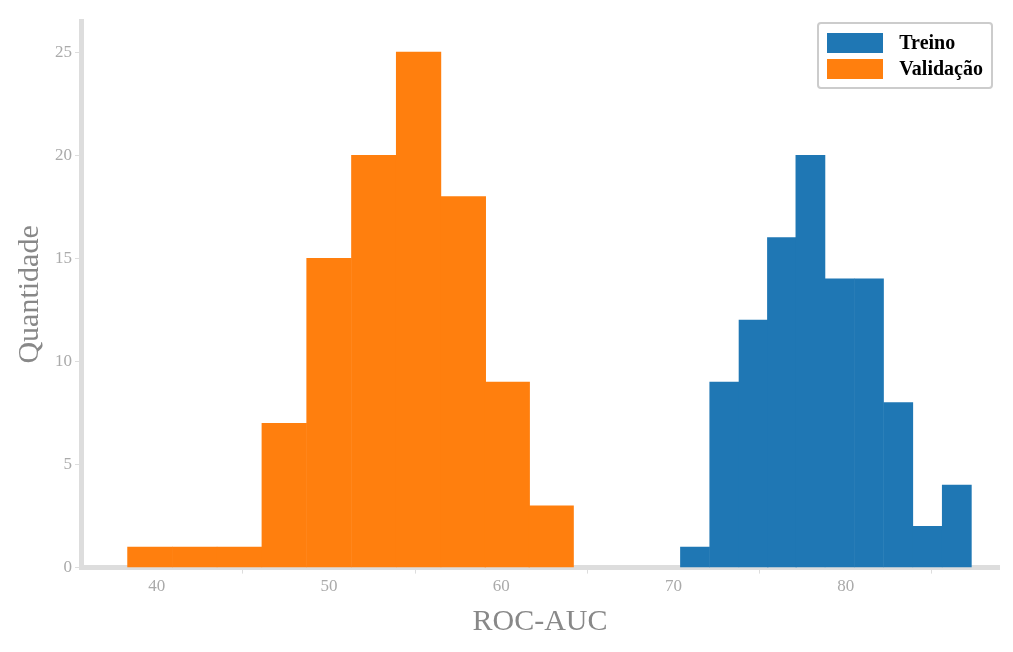 The width and height of the screenshot is (1013, 652). Describe the element at coordinates (67, 567) in the screenshot. I see `y-tick-label: 0` at that location.